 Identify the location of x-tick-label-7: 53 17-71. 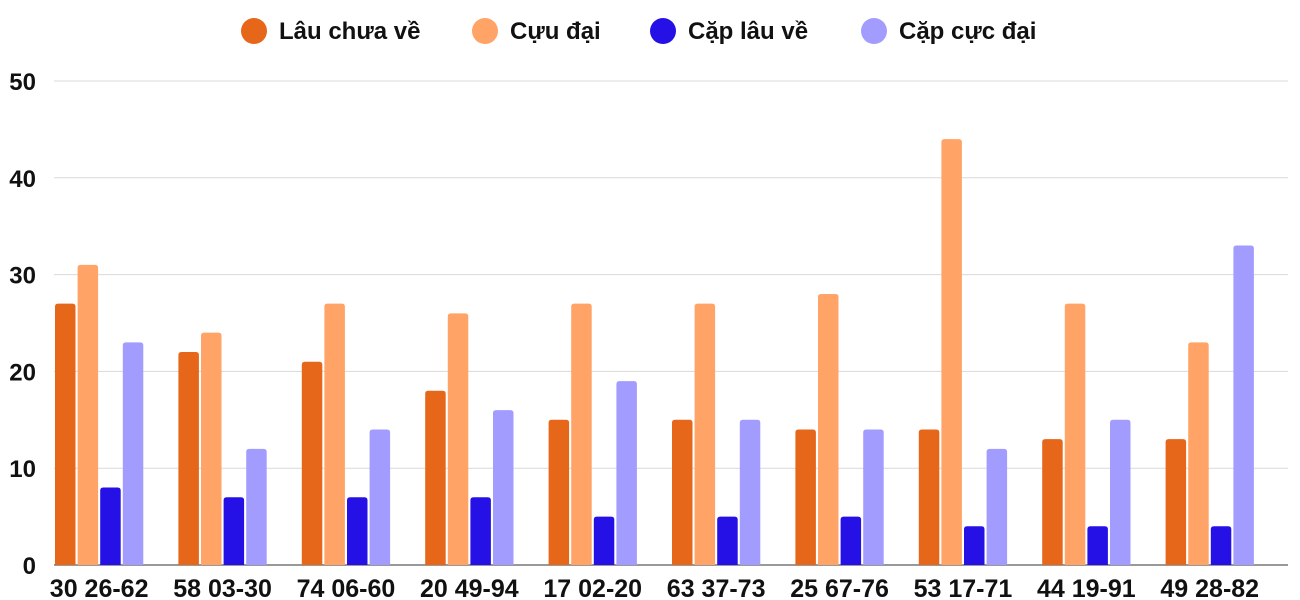
(963, 587).